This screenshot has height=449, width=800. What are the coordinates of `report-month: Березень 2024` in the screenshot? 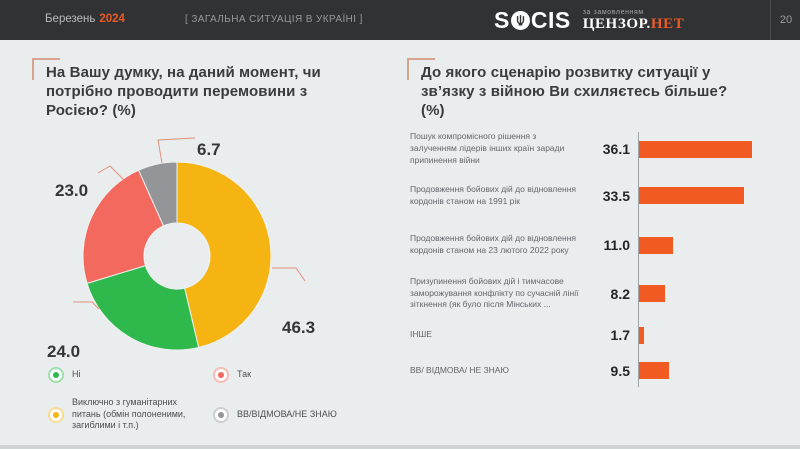 It's located at (85, 19).